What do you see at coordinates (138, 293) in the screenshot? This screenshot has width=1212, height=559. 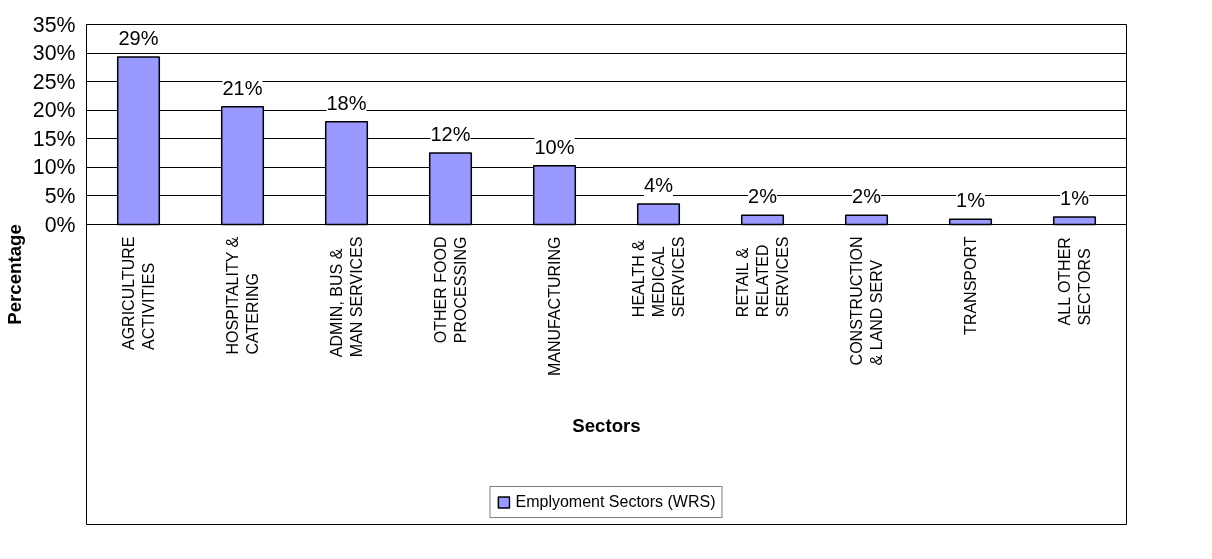 I see `x-tick-label: AGRICULTURE ACTIVITIES` at bounding box center [138, 293].